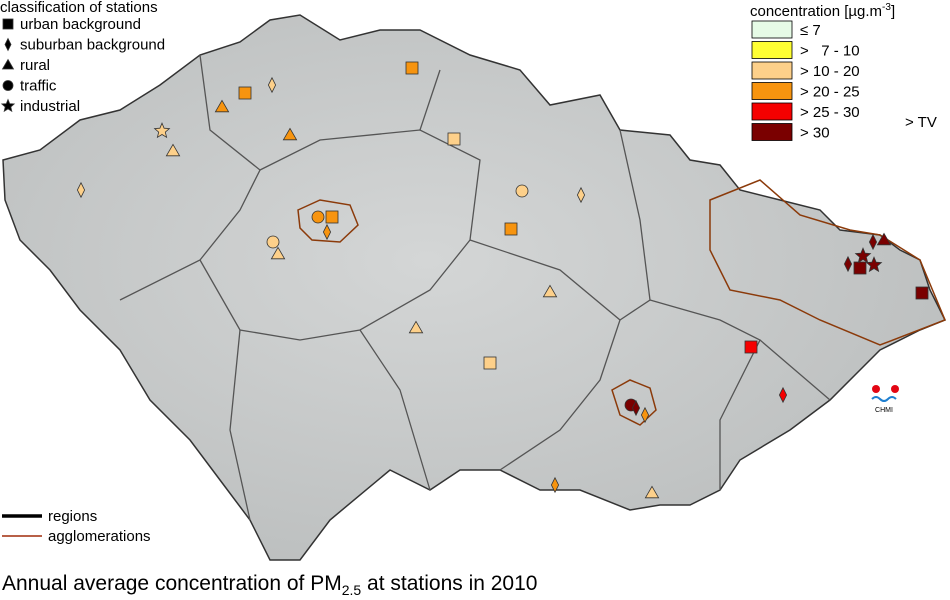 The width and height of the screenshot is (950, 600). I want to click on station-legend-label: rural, so click(35, 65).